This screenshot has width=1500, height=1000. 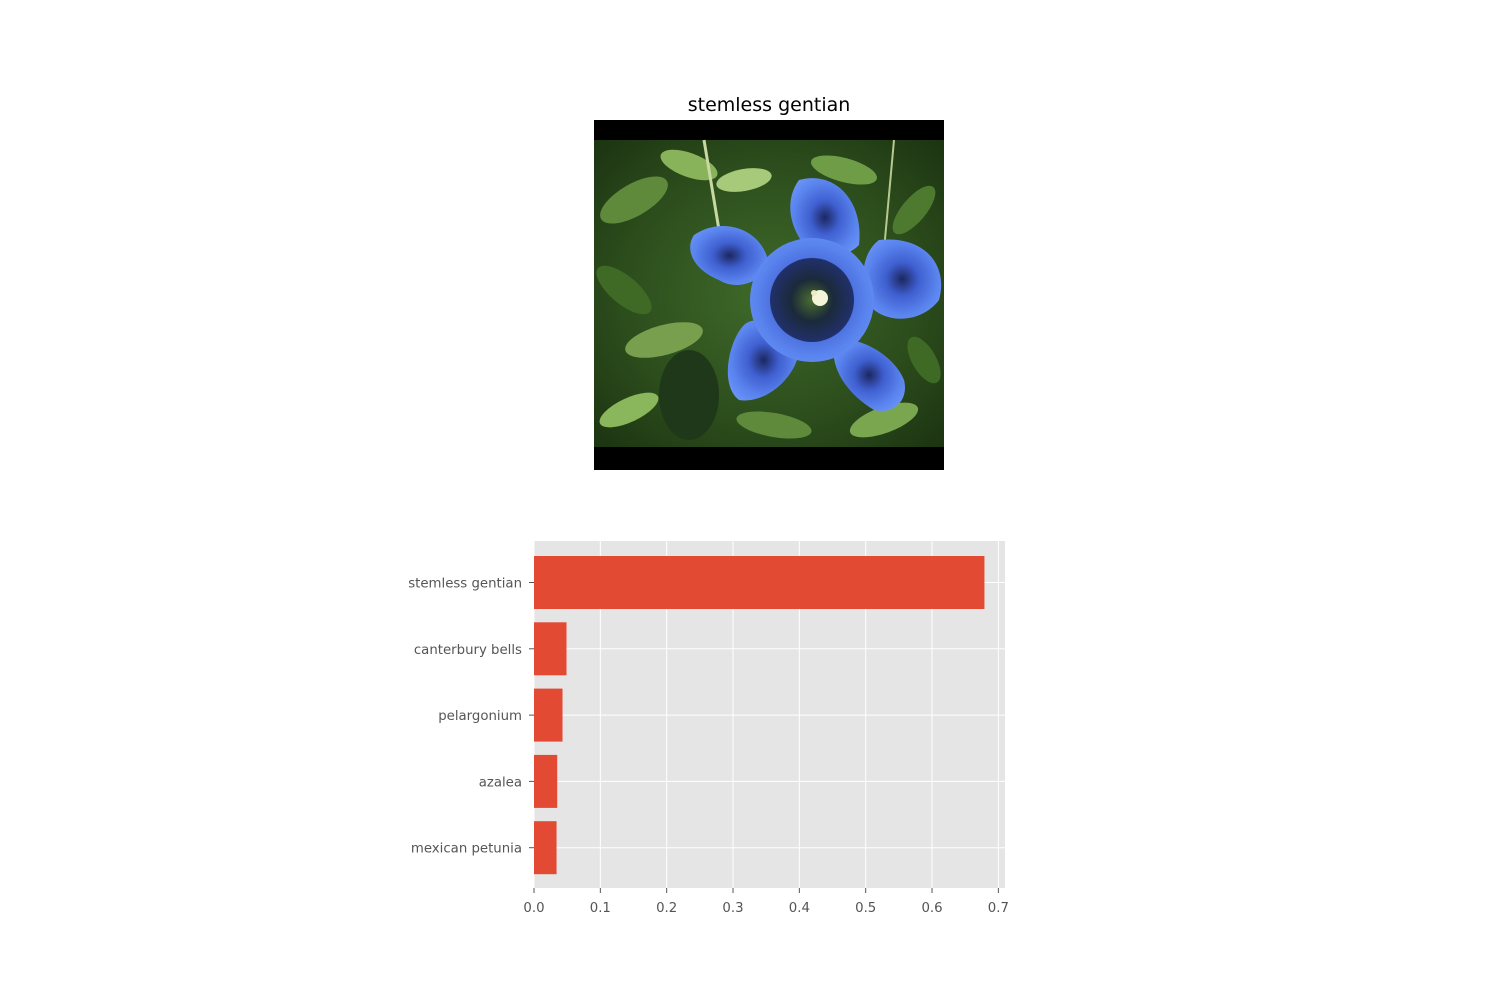 I want to click on x-tick-label: 0.2, so click(x=666, y=908).